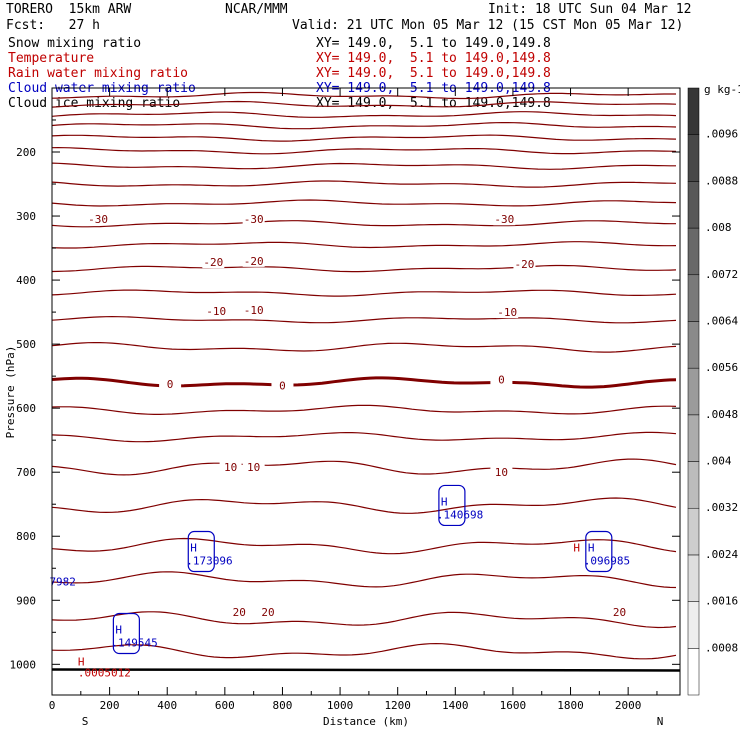  What do you see at coordinates (366, 670) in the screenshot?
I see `surface-line` at bounding box center [366, 670].